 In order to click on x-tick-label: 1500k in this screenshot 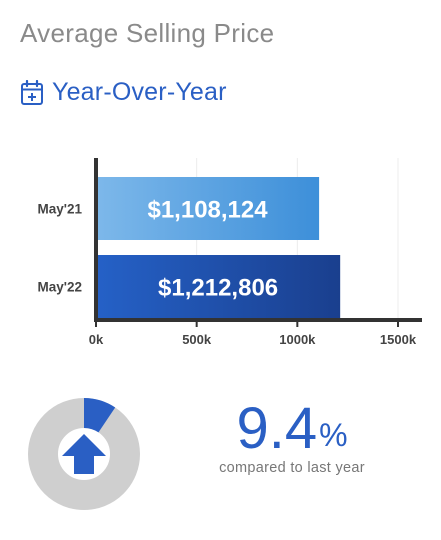, I will do `click(398, 339)`.